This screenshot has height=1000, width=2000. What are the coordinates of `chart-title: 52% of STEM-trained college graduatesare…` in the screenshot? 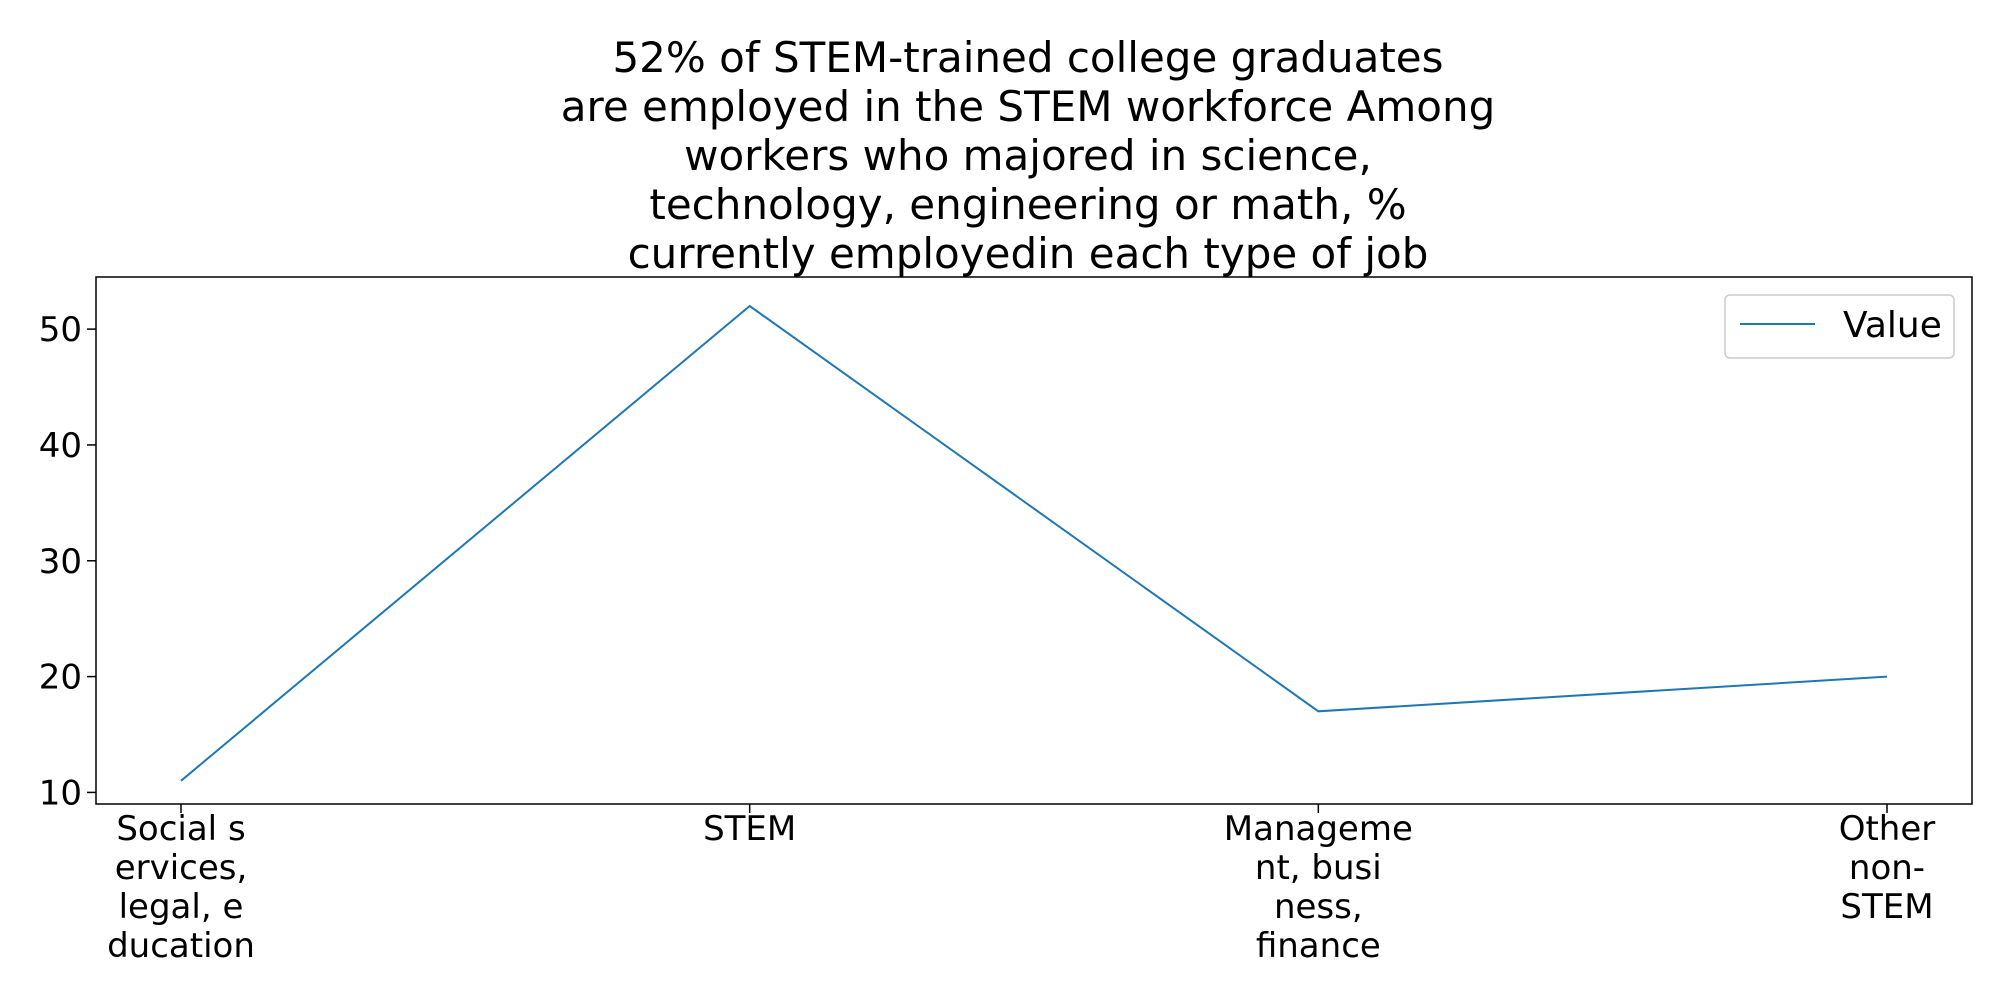 It's located at (1028, 155).